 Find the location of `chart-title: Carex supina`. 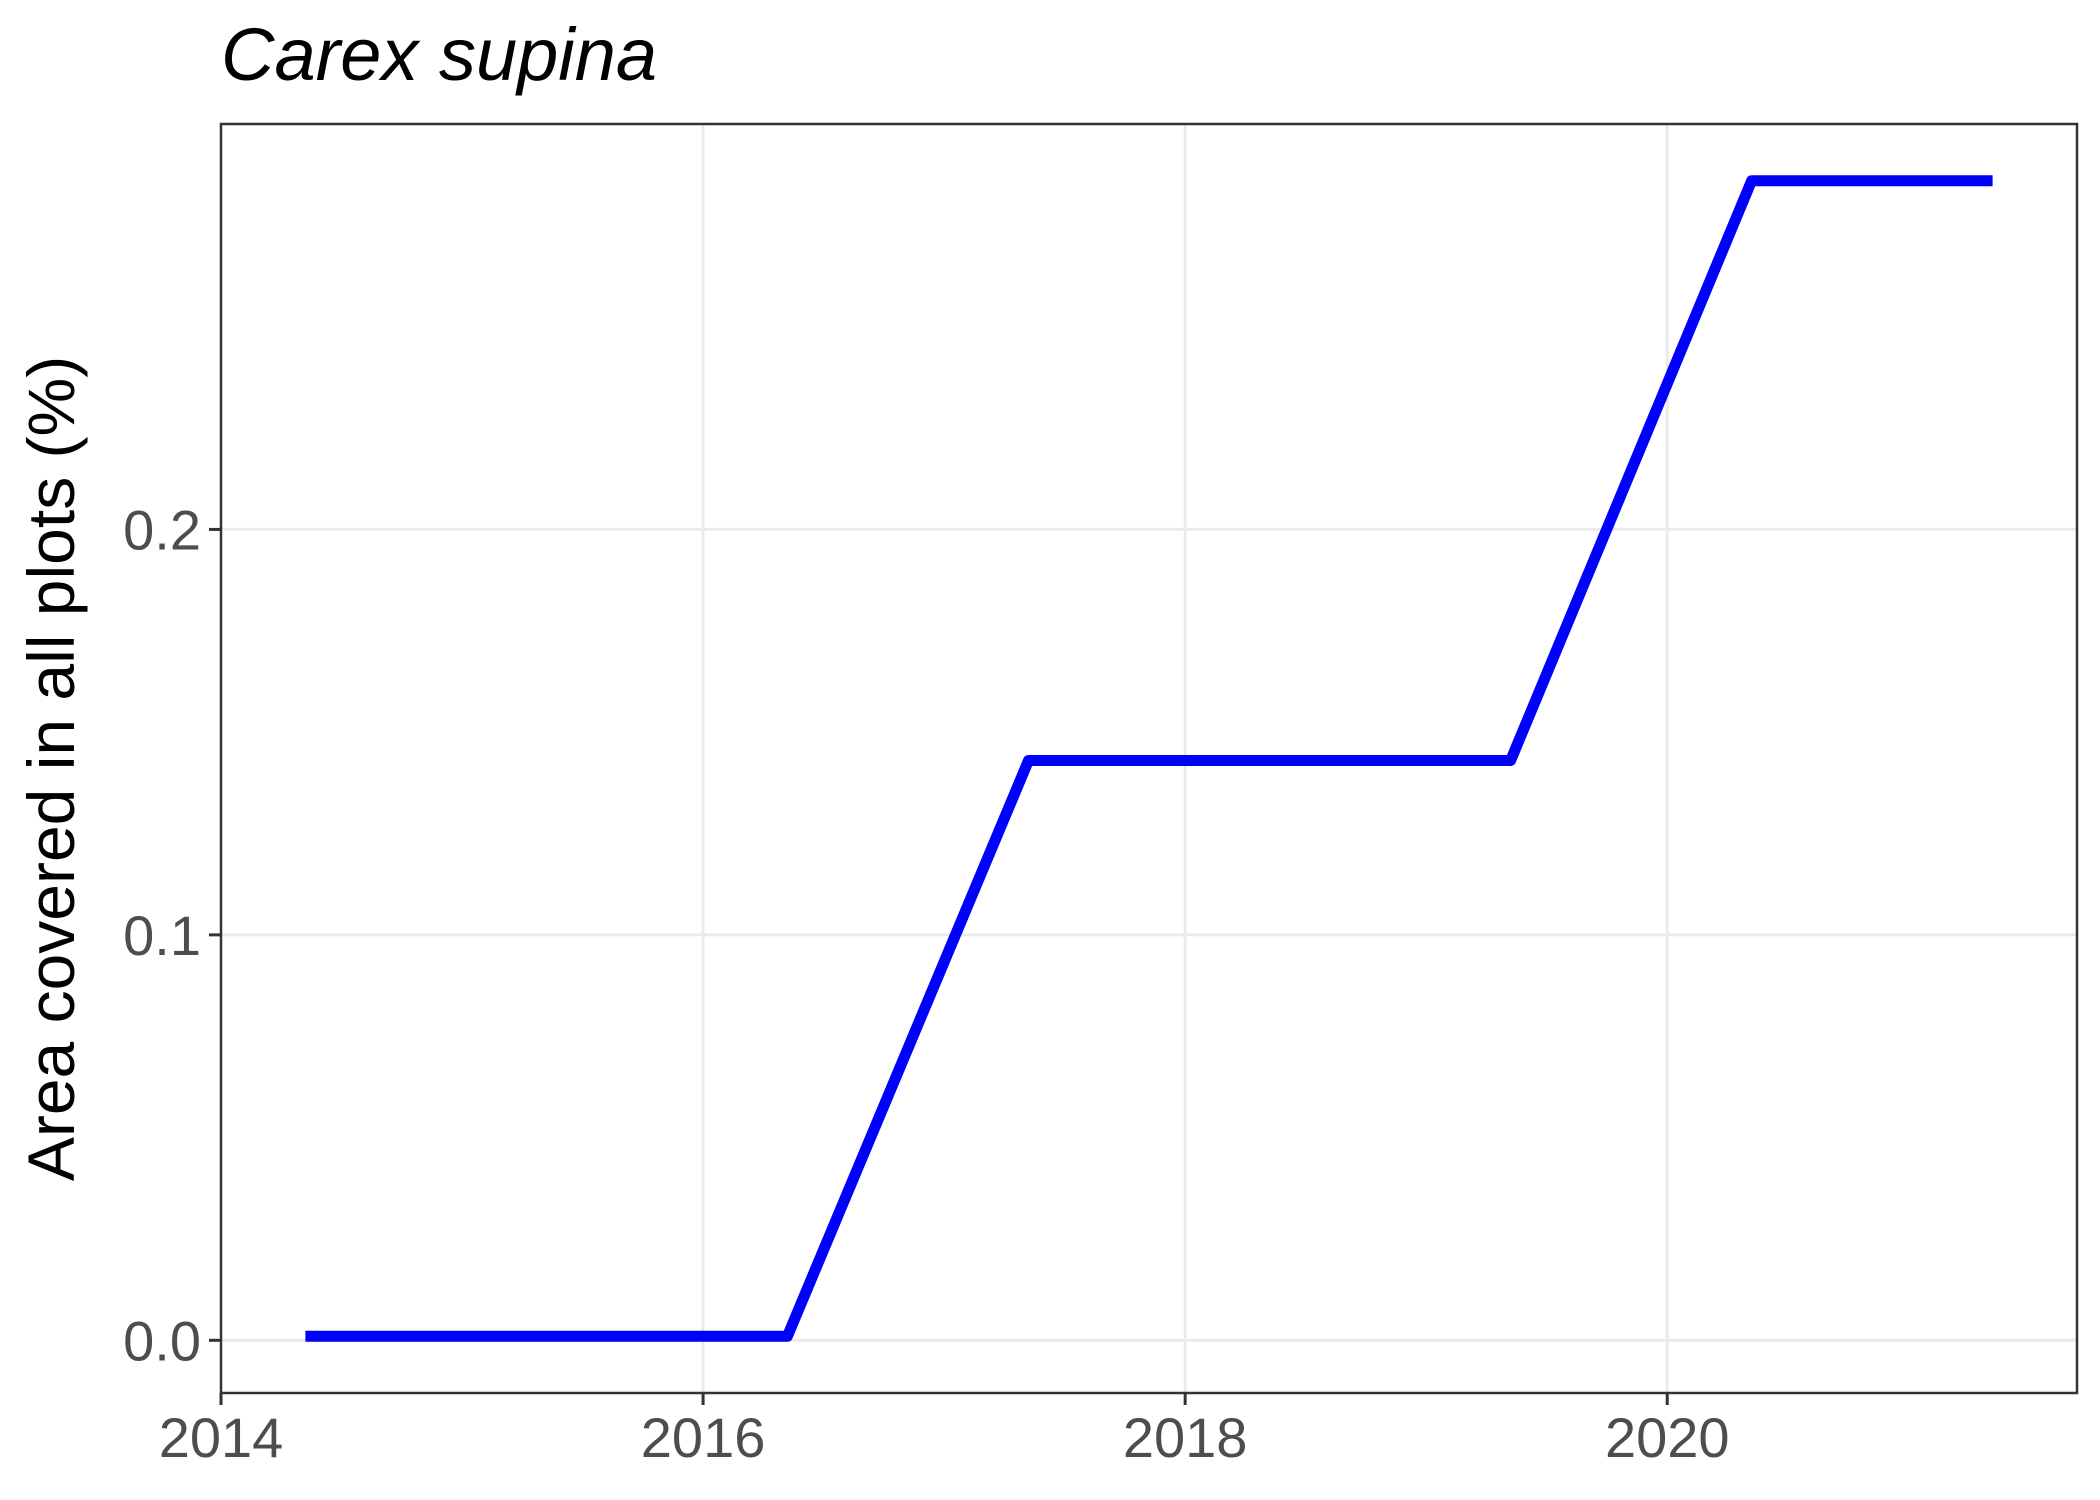

chart-title: Carex supina is located at coordinates (439, 54).